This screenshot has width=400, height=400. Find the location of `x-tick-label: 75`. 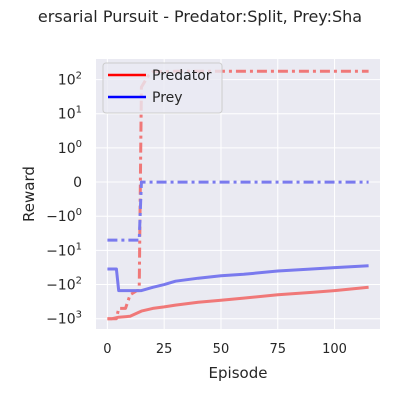

x-tick-label: 75 is located at coordinates (277, 349).